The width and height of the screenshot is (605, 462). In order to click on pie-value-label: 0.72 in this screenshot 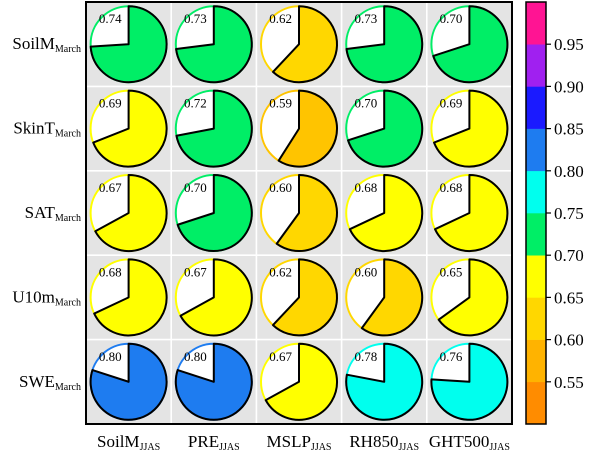, I will do `click(195, 103)`.